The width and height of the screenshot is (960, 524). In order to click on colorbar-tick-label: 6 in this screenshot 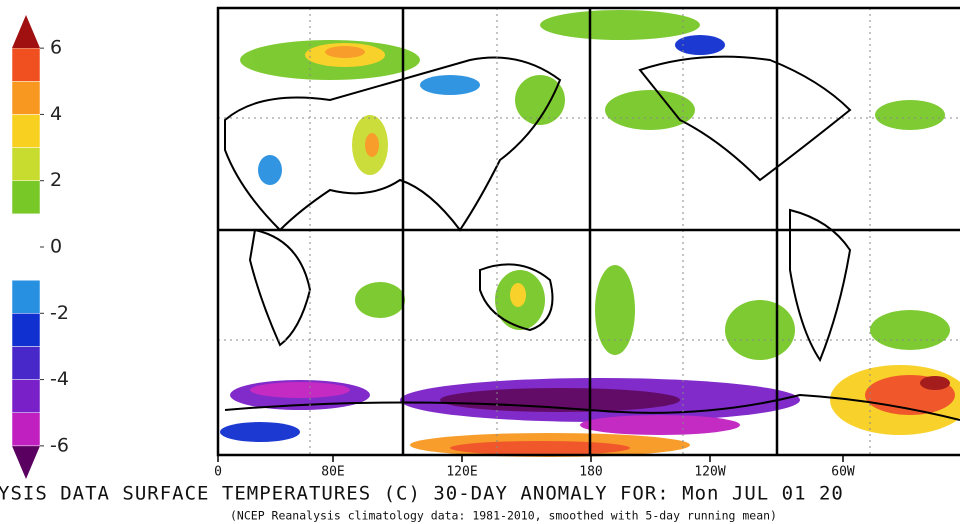, I will do `click(56, 48)`.